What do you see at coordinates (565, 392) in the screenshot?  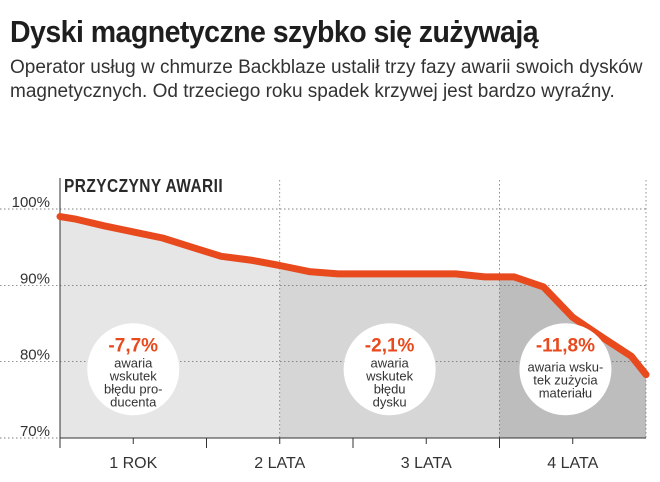 I see `phase-label-line: materiału` at bounding box center [565, 392].